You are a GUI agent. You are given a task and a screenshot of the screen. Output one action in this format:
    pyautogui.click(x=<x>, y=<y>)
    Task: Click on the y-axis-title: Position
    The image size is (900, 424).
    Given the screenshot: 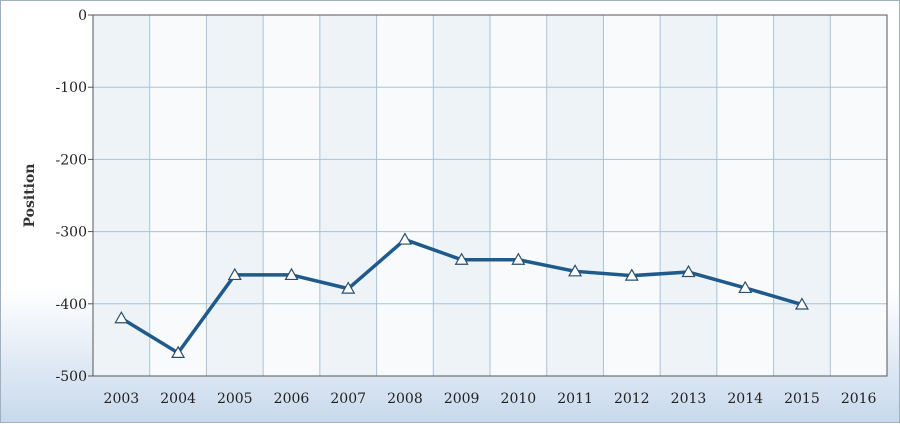 What is the action you would take?
    pyautogui.click(x=30, y=196)
    